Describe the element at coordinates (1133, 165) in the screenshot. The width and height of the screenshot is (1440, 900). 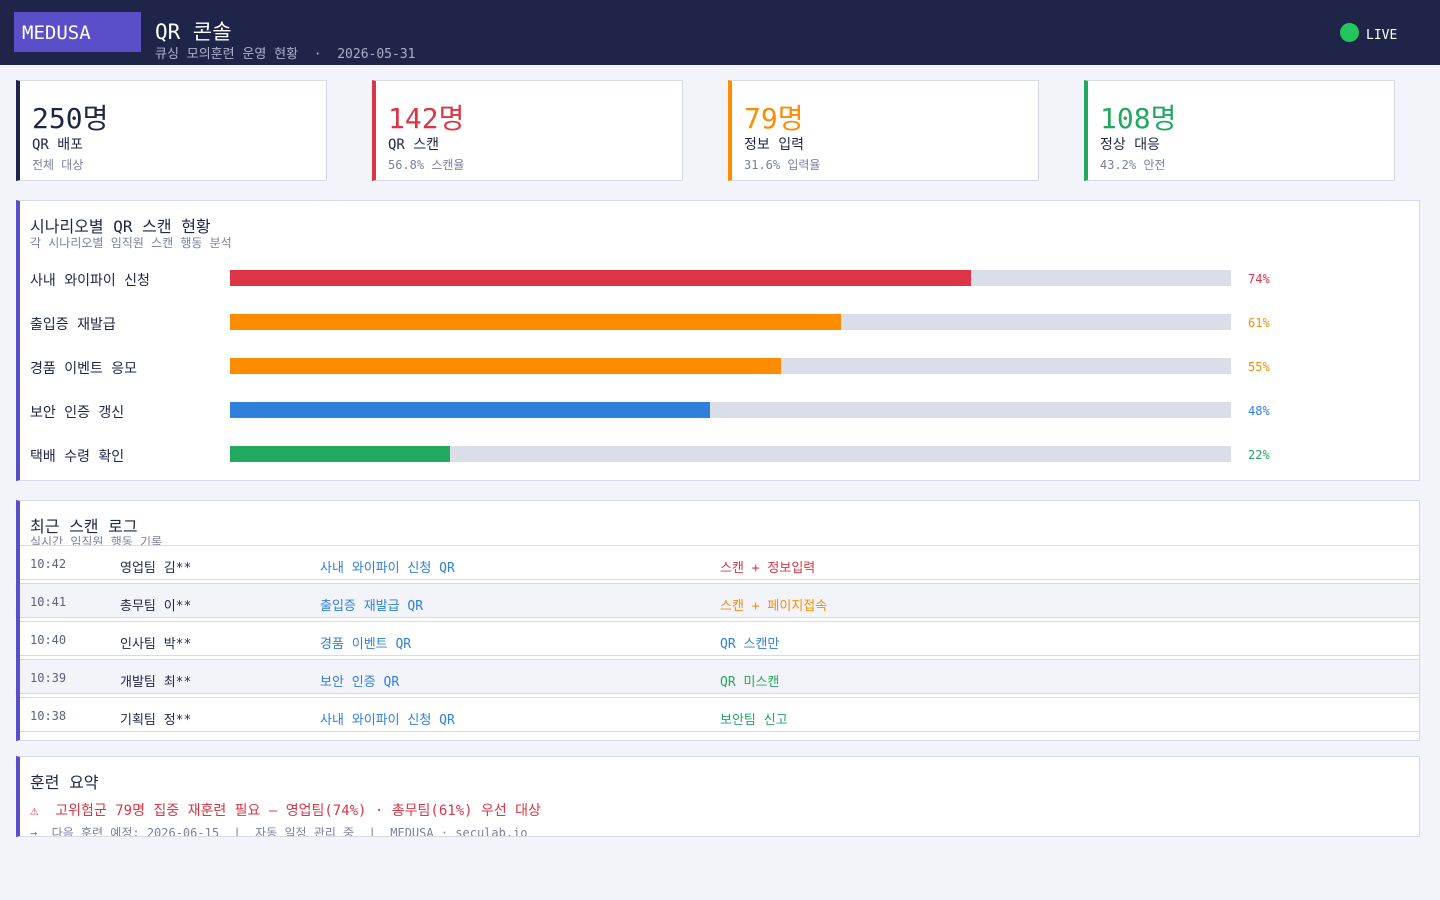
I see `kpi-note: 43.2% 안전` at that location.